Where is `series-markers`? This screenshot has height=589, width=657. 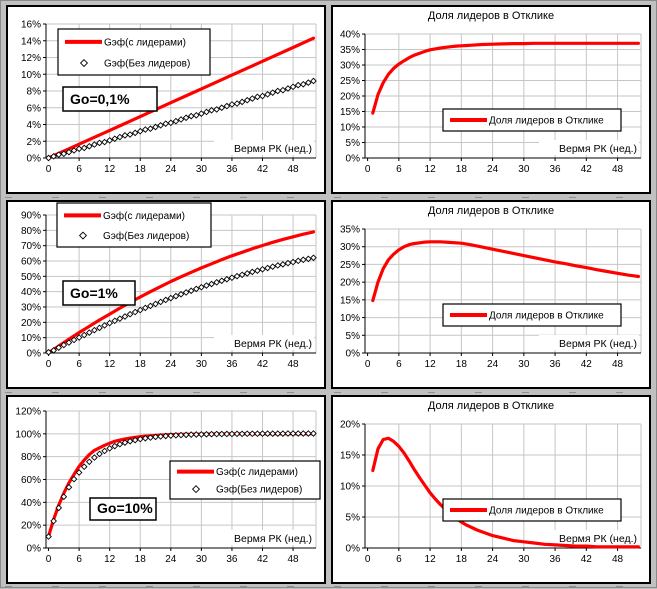 series-markers is located at coordinates (181, 485).